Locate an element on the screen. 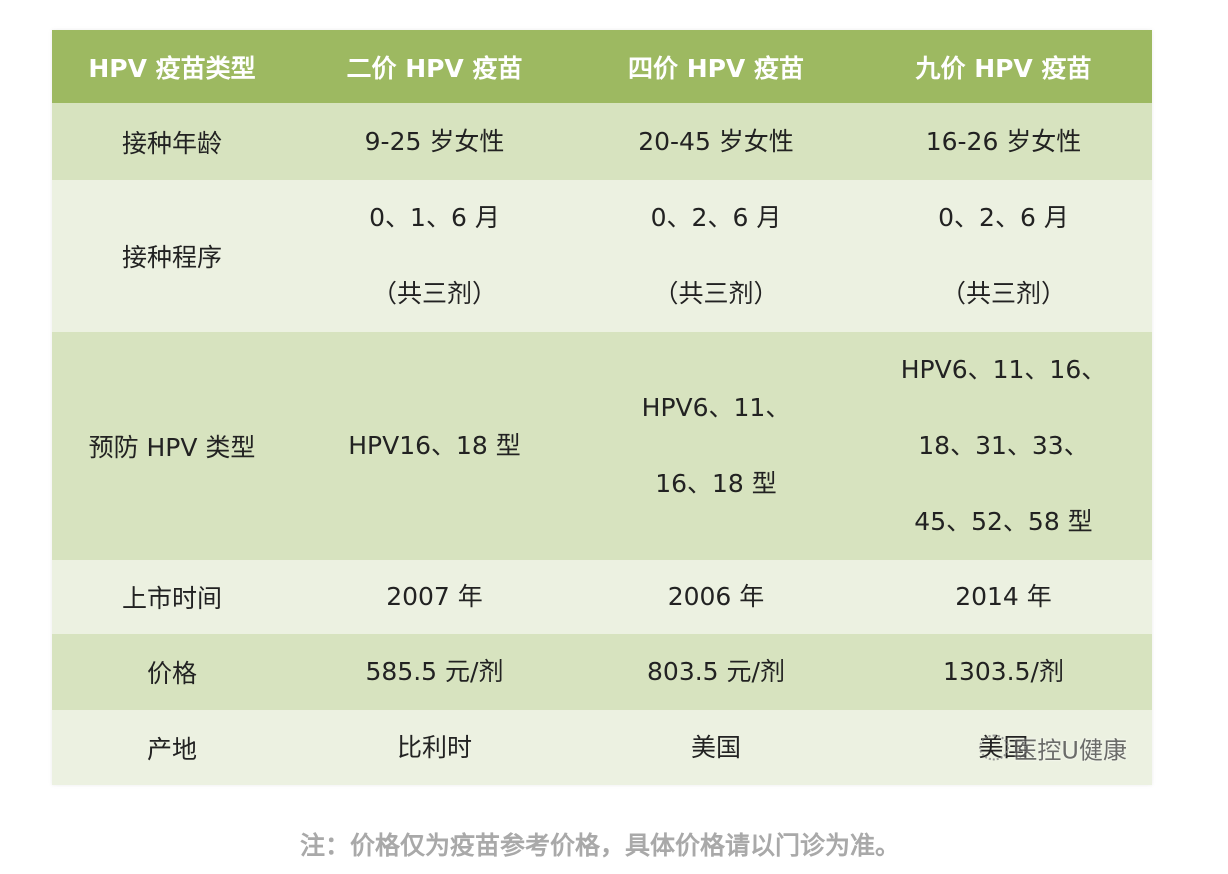  table-cell: 美国 is located at coordinates (716, 747).